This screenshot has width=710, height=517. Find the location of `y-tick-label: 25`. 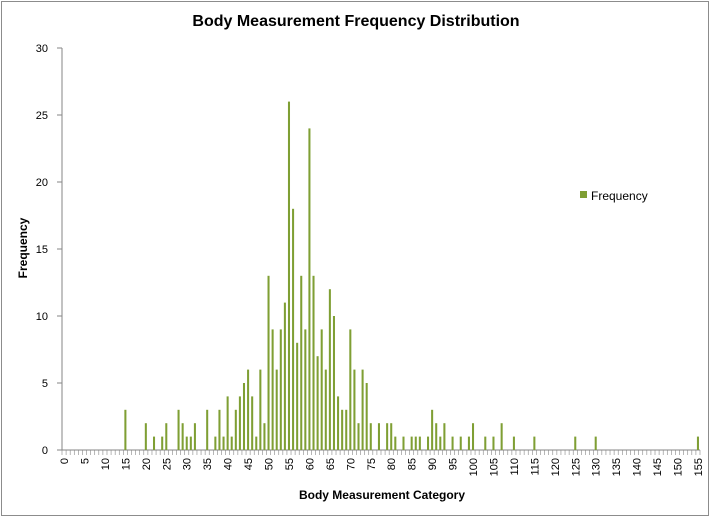

y-tick-label: 25 is located at coordinates (42, 116).